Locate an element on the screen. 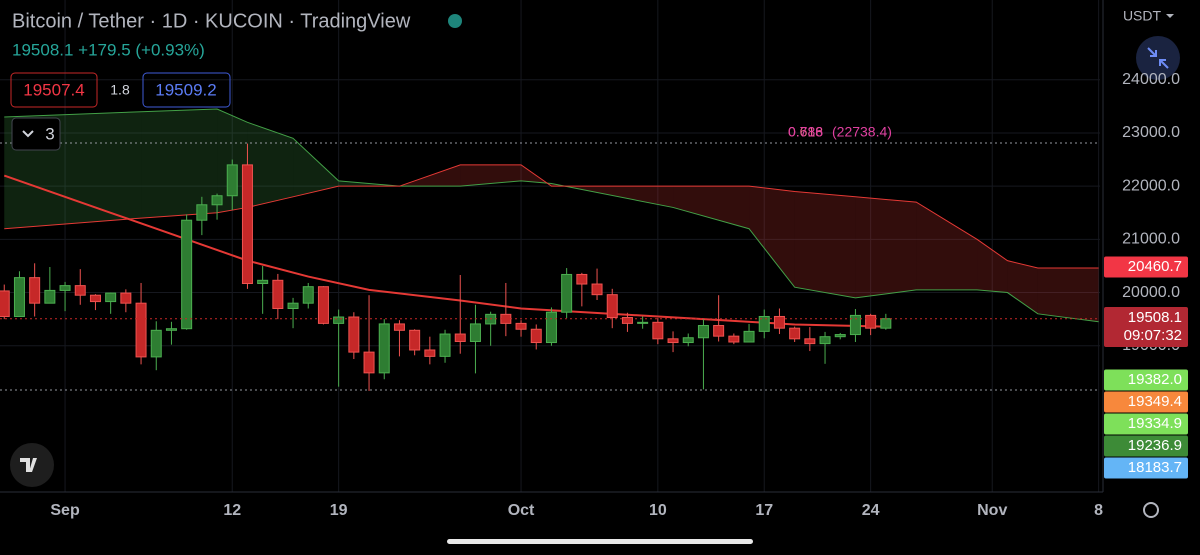 The image size is (1200, 555). chevron is located at coordinates (28, 134).